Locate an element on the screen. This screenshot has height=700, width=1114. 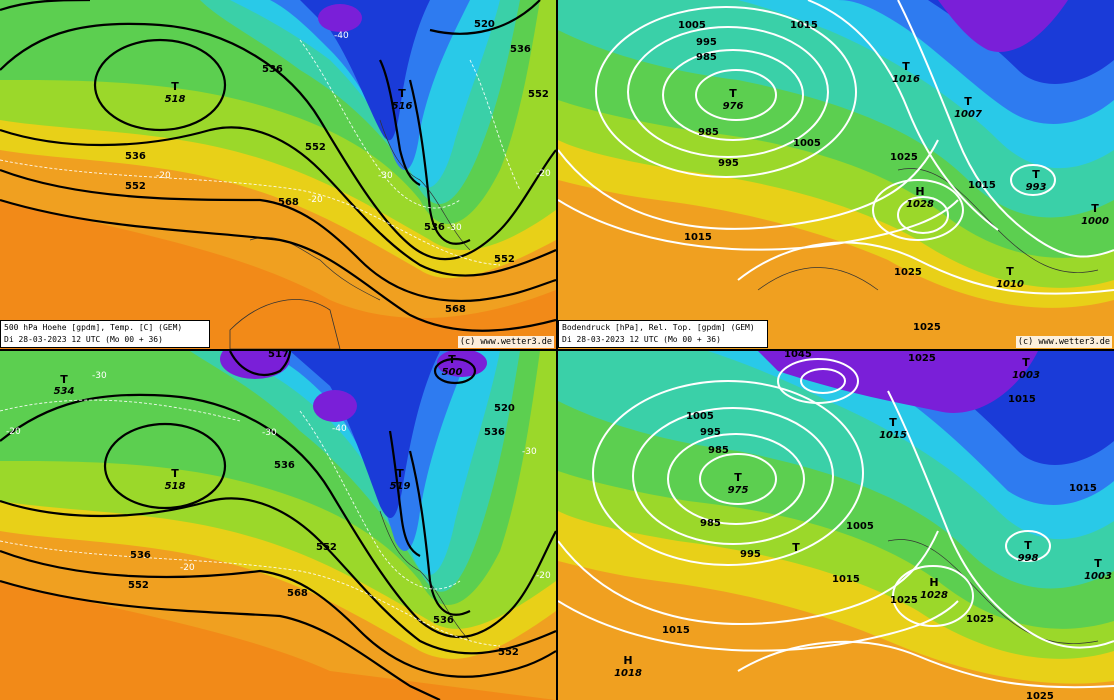
low-value: 500 is located at coordinates (452, 372).